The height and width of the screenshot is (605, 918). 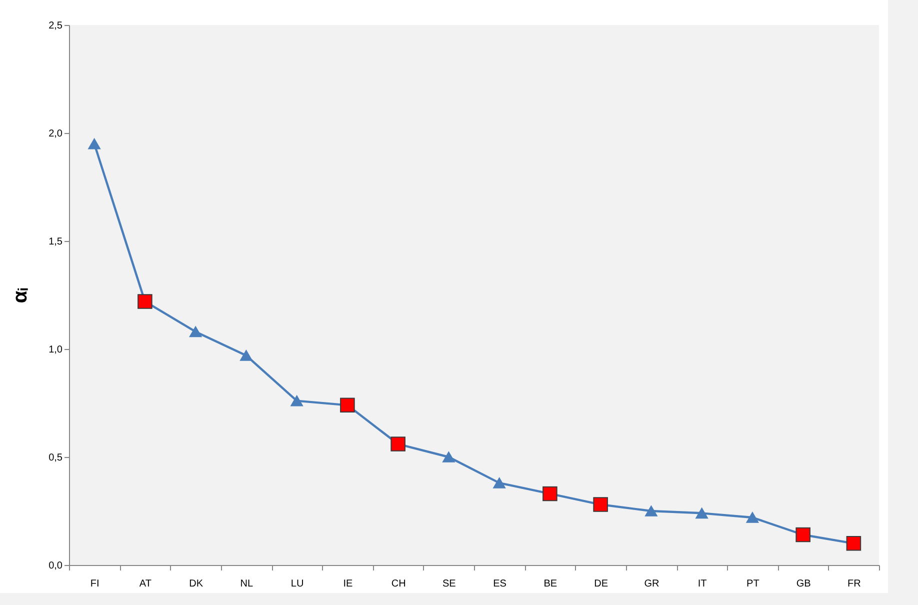 What do you see at coordinates (55, 566) in the screenshot?
I see `y-tick-label: 0,0` at bounding box center [55, 566].